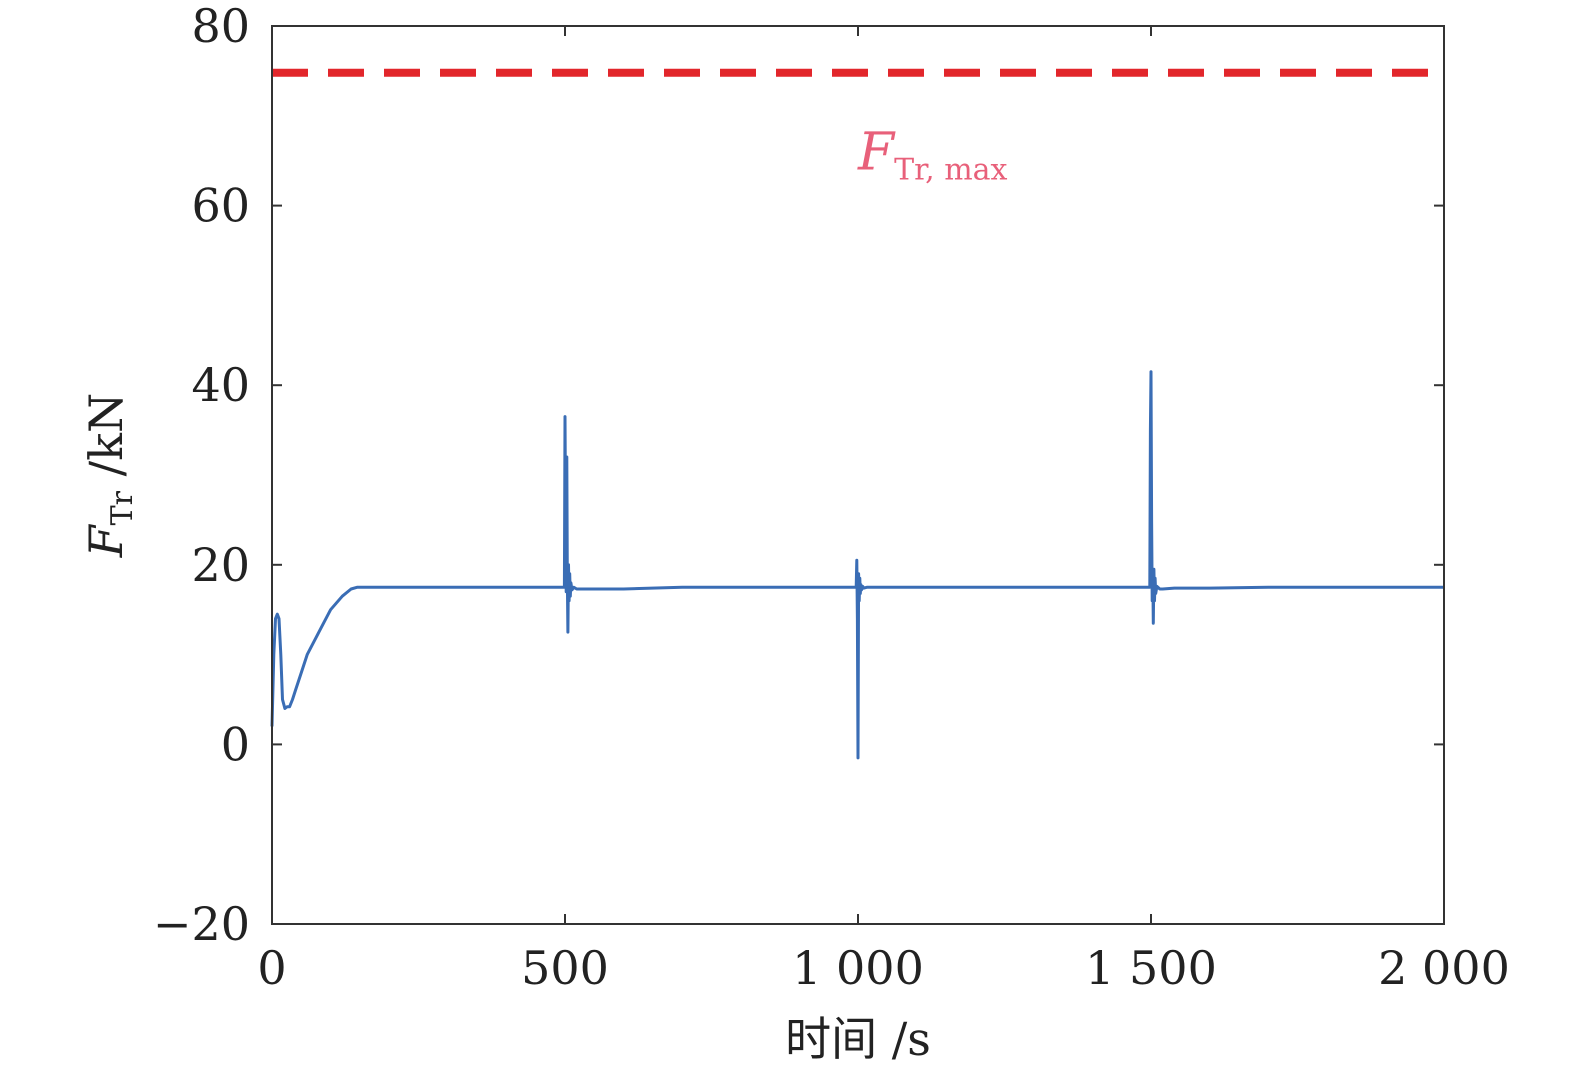  What do you see at coordinates (220, 385) in the screenshot?
I see `y-tick-label: 40` at bounding box center [220, 385].